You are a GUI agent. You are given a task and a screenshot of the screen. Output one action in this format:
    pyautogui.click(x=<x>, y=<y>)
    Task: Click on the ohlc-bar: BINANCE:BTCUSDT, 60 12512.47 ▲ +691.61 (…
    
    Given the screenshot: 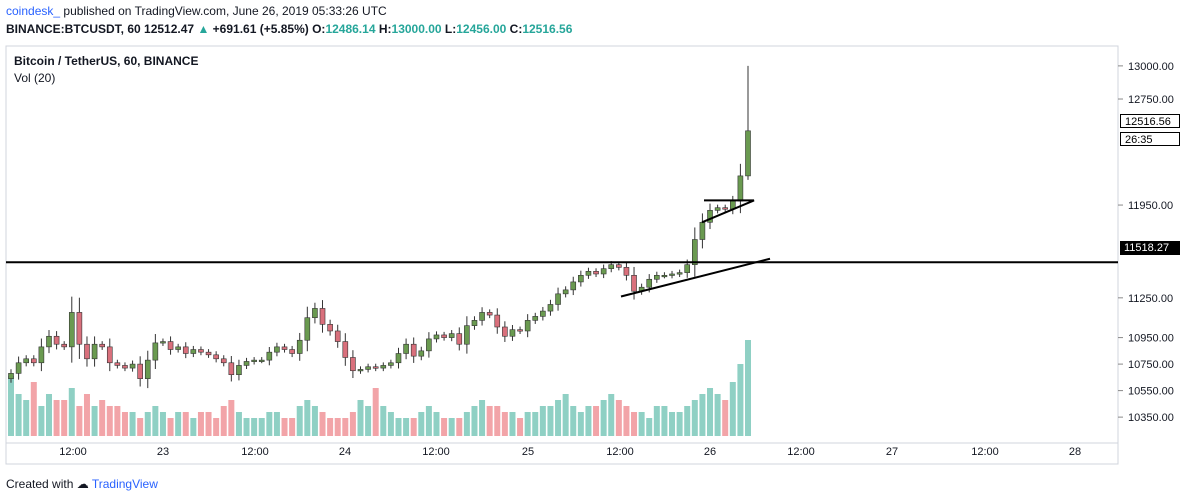 What is the action you would take?
    pyautogui.click(x=289, y=29)
    